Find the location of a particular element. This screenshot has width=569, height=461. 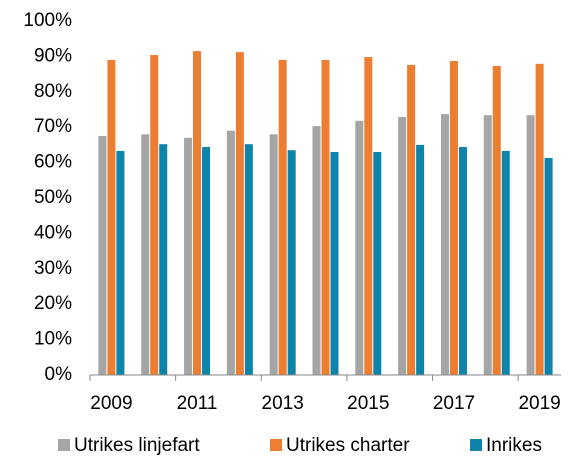

x-tick-label: 2017 is located at coordinates (454, 403).